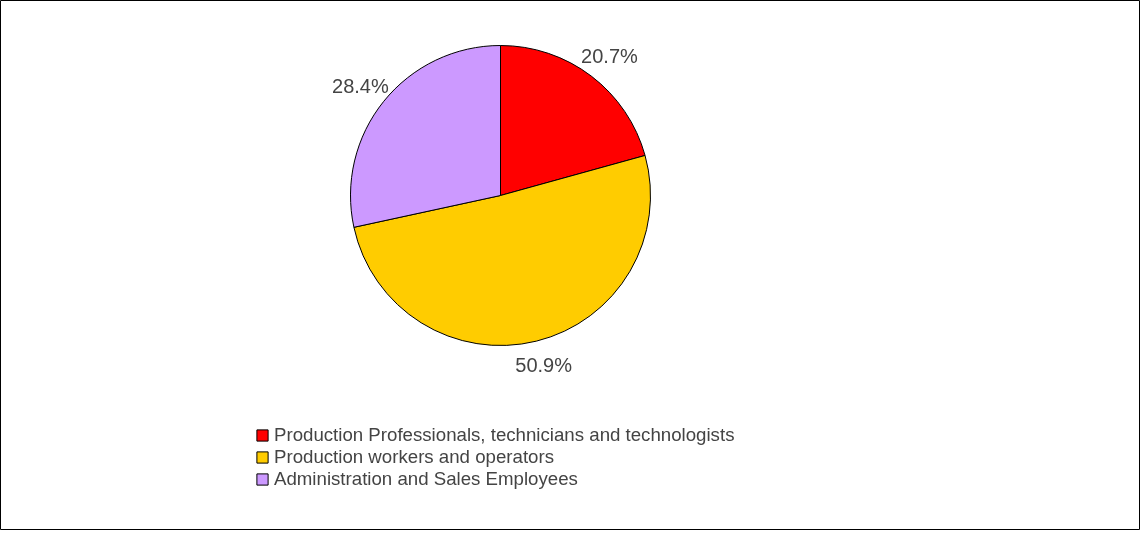 Image resolution: width=1142 pixels, height=533 pixels. I want to click on legend-label: Production Professionals, technicians and technologists, so click(504, 435).